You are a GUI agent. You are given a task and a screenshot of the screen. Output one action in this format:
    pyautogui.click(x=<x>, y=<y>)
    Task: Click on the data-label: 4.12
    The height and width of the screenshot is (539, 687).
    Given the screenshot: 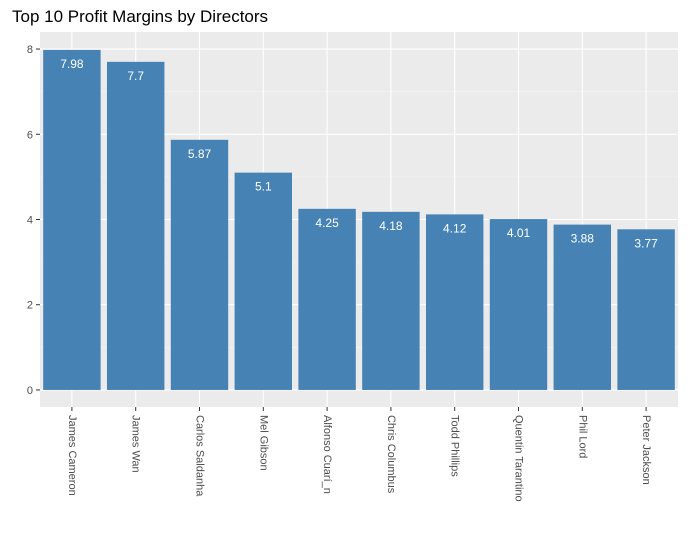 What is the action you would take?
    pyautogui.click(x=455, y=228)
    